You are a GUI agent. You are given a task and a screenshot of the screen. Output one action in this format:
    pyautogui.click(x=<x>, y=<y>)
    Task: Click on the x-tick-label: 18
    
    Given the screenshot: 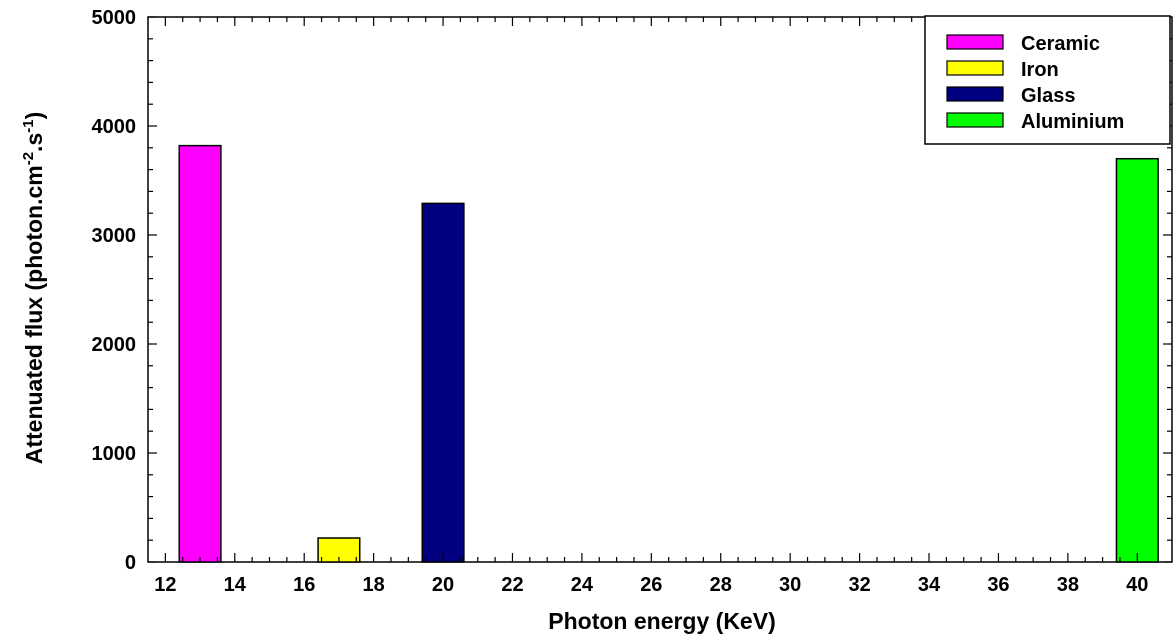 What is the action you would take?
    pyautogui.click(x=374, y=585)
    